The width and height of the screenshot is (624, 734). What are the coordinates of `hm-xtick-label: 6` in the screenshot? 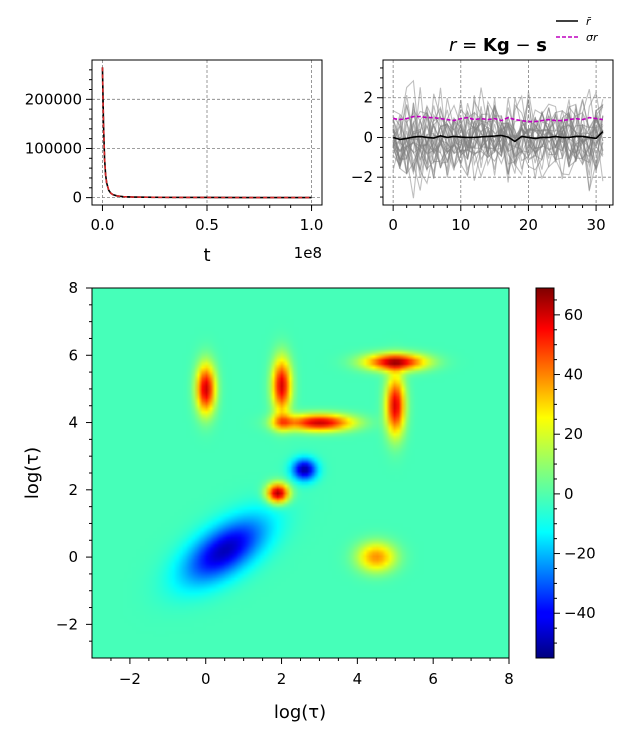 It's located at (433, 679).